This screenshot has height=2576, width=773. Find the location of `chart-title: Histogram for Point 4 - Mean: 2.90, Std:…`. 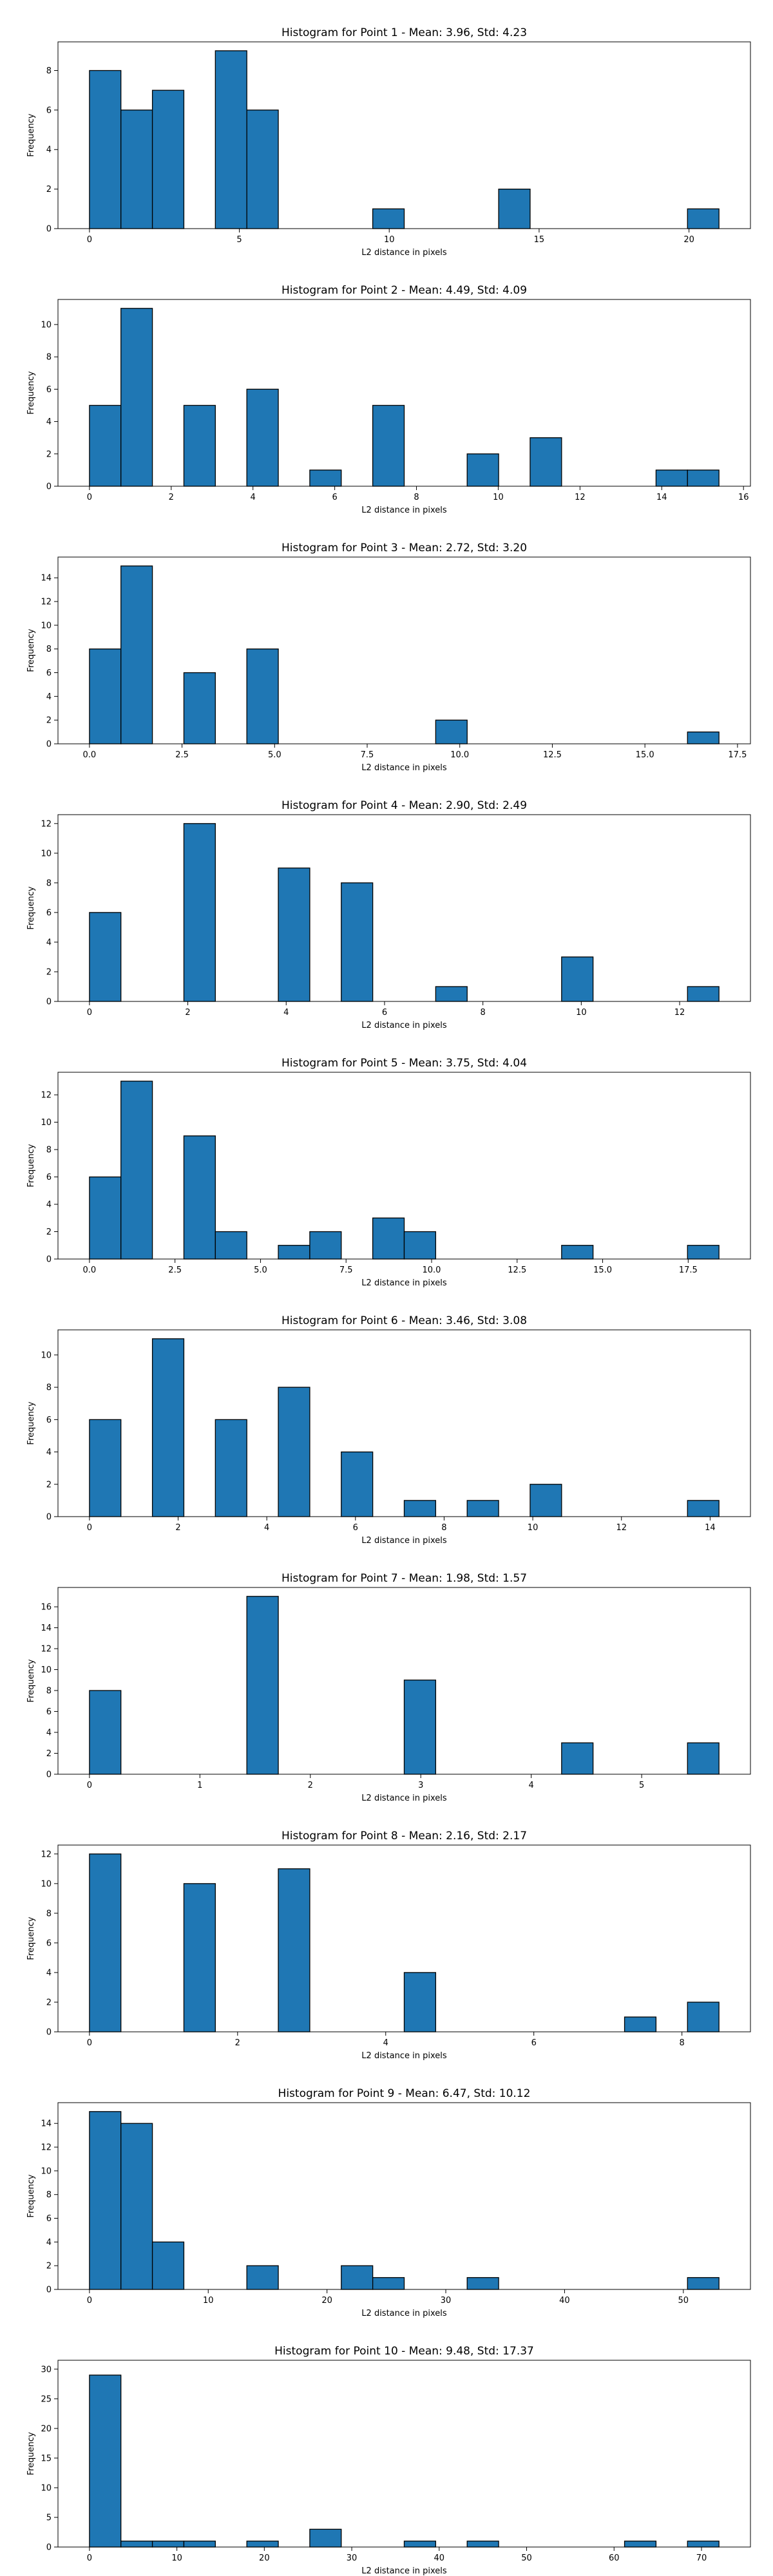

chart-title: Histogram for Point 4 - Mean: 2.90, Std:… is located at coordinates (404, 806).